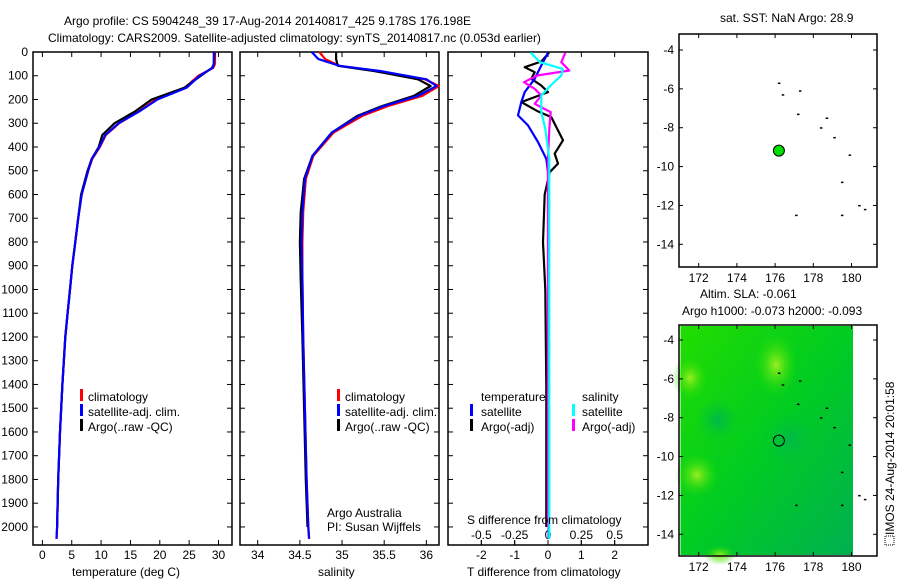  Describe the element at coordinates (375, 397) in the screenshot. I see `legend-label: climatology` at that location.